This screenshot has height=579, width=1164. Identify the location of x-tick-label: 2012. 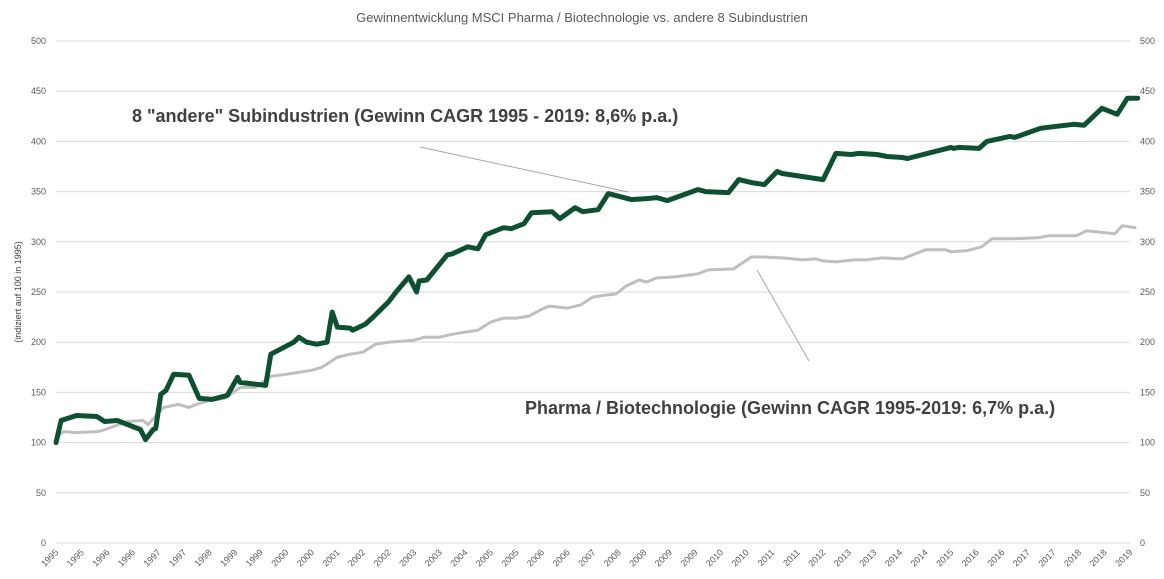
(816, 557).